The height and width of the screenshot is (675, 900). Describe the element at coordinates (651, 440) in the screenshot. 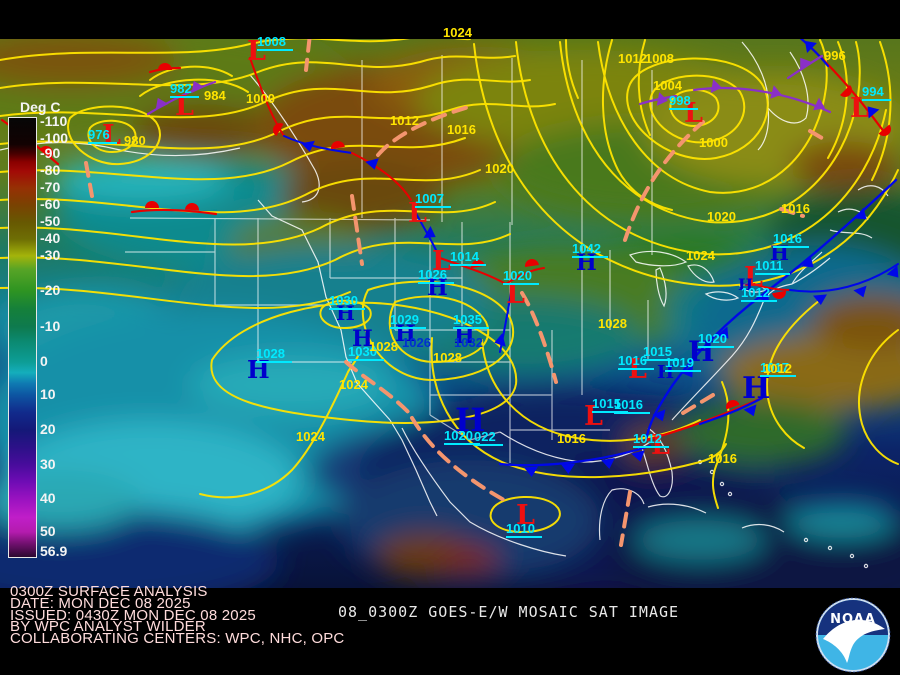

I see `low-pressure-label: 1012` at that location.